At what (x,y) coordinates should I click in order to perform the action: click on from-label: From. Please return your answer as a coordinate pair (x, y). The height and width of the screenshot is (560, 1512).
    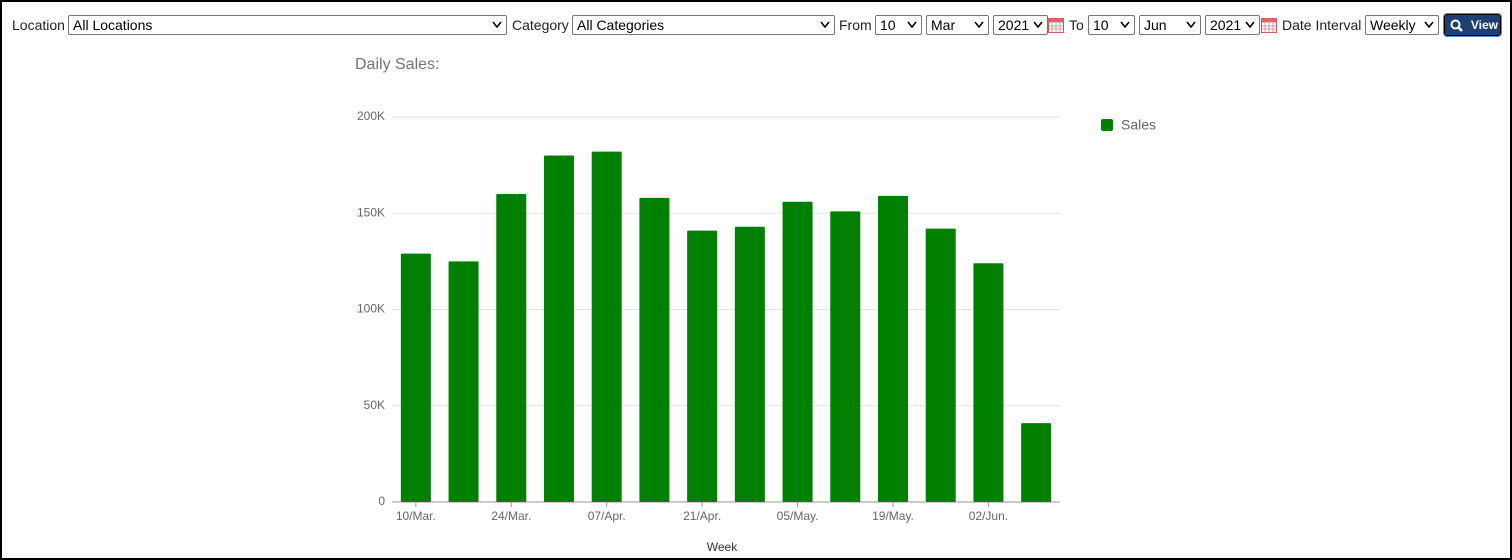
    Looking at the image, I should click on (855, 25).